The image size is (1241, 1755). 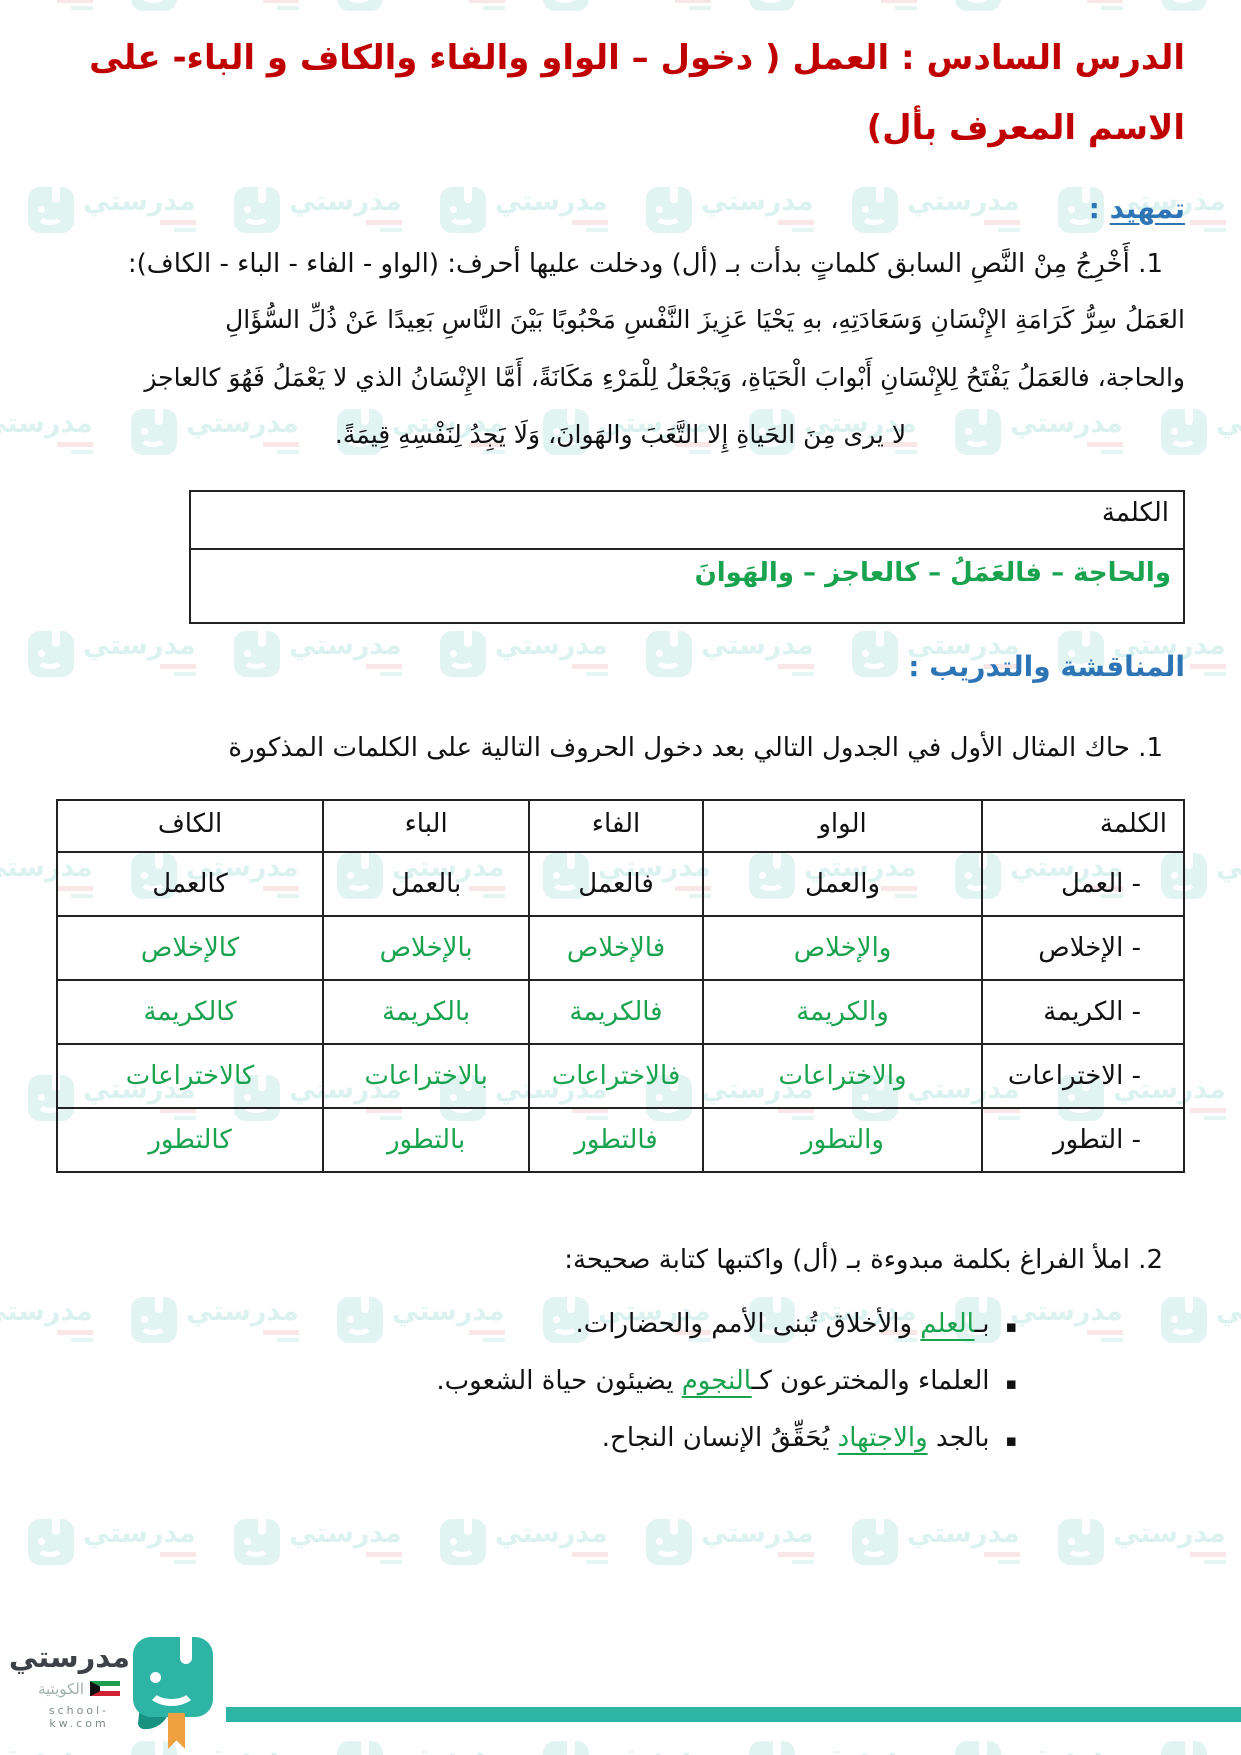 I want to click on kaf-cell: كالاختراعات, so click(x=190, y=1075).